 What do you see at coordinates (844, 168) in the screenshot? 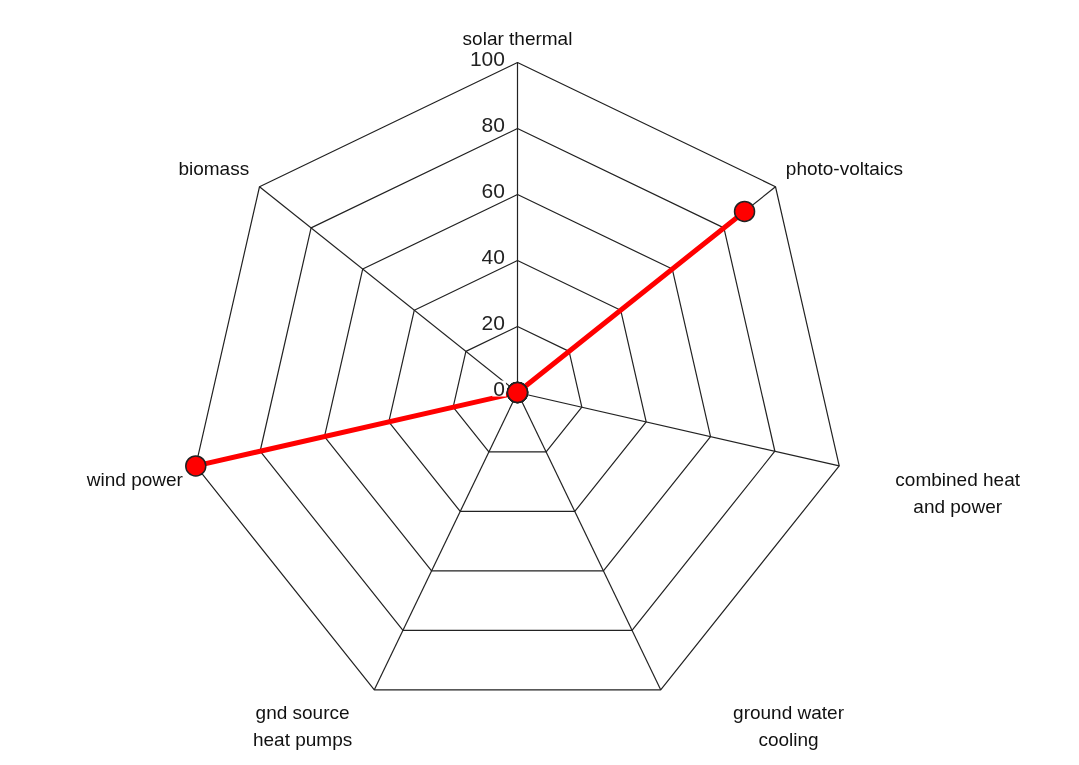
I see `spoke-label: photo-voltaics` at bounding box center [844, 168].